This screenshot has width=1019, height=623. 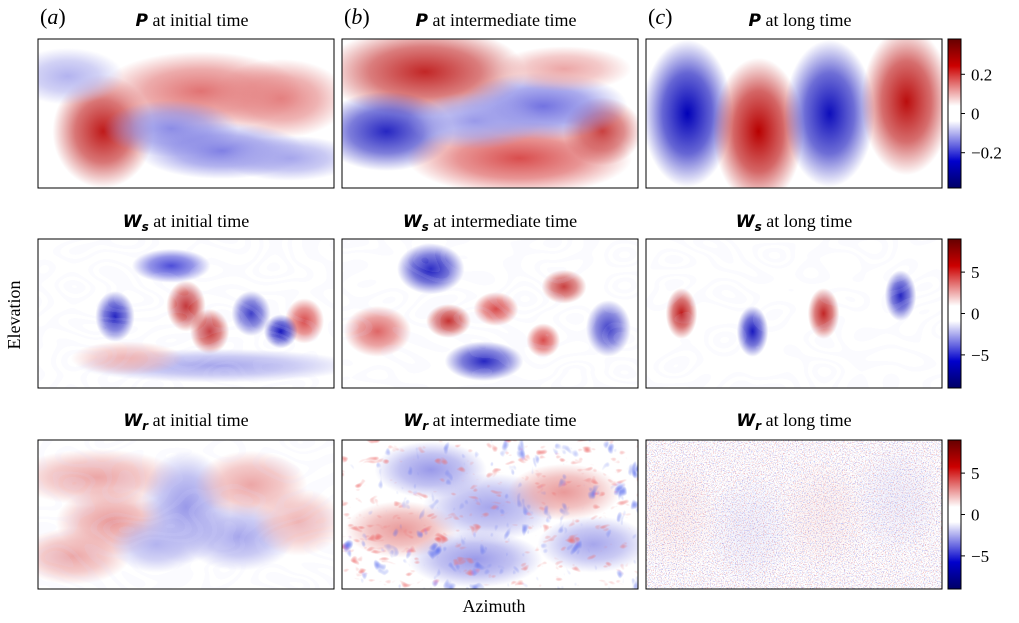 I want to click on panel-title: P at long time, so click(x=800, y=20).